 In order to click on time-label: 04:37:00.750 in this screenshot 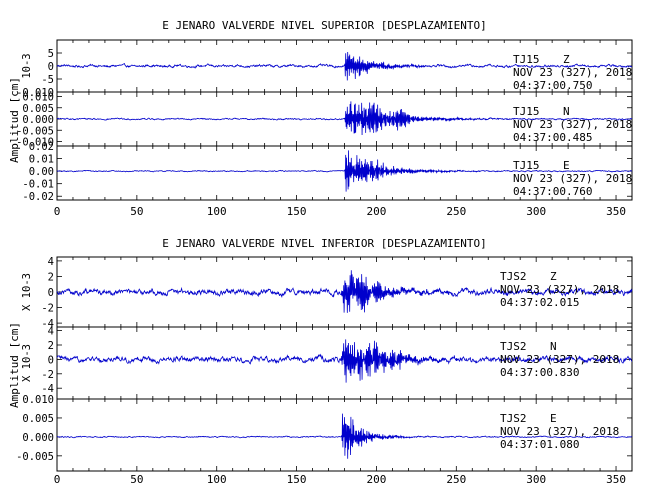, I will do `click(552, 85)`.